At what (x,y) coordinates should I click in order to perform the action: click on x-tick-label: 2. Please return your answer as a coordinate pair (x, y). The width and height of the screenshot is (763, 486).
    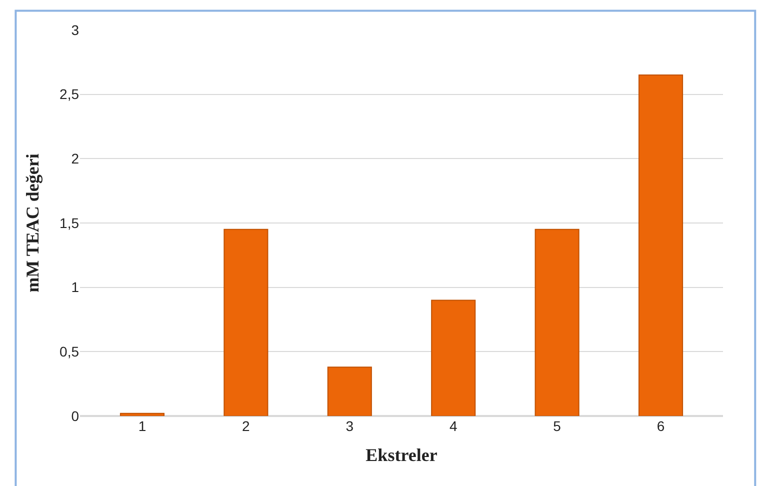
    Looking at the image, I should click on (246, 426).